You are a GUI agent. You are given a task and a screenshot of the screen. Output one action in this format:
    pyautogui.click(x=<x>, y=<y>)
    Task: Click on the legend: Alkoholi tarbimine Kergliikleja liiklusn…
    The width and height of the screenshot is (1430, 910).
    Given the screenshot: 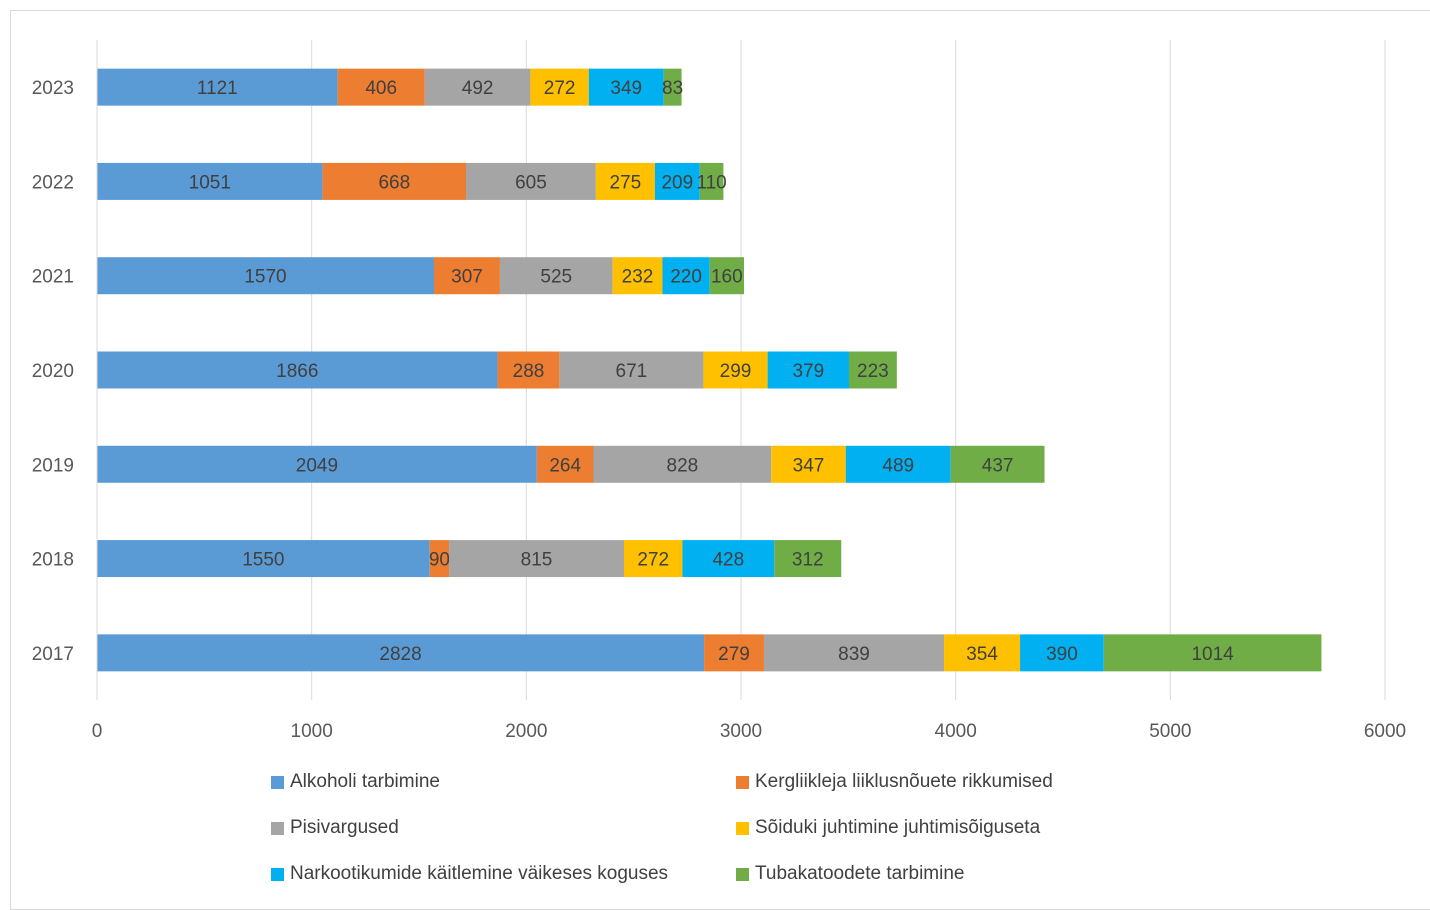 What is the action you would take?
    pyautogui.click(x=713, y=828)
    